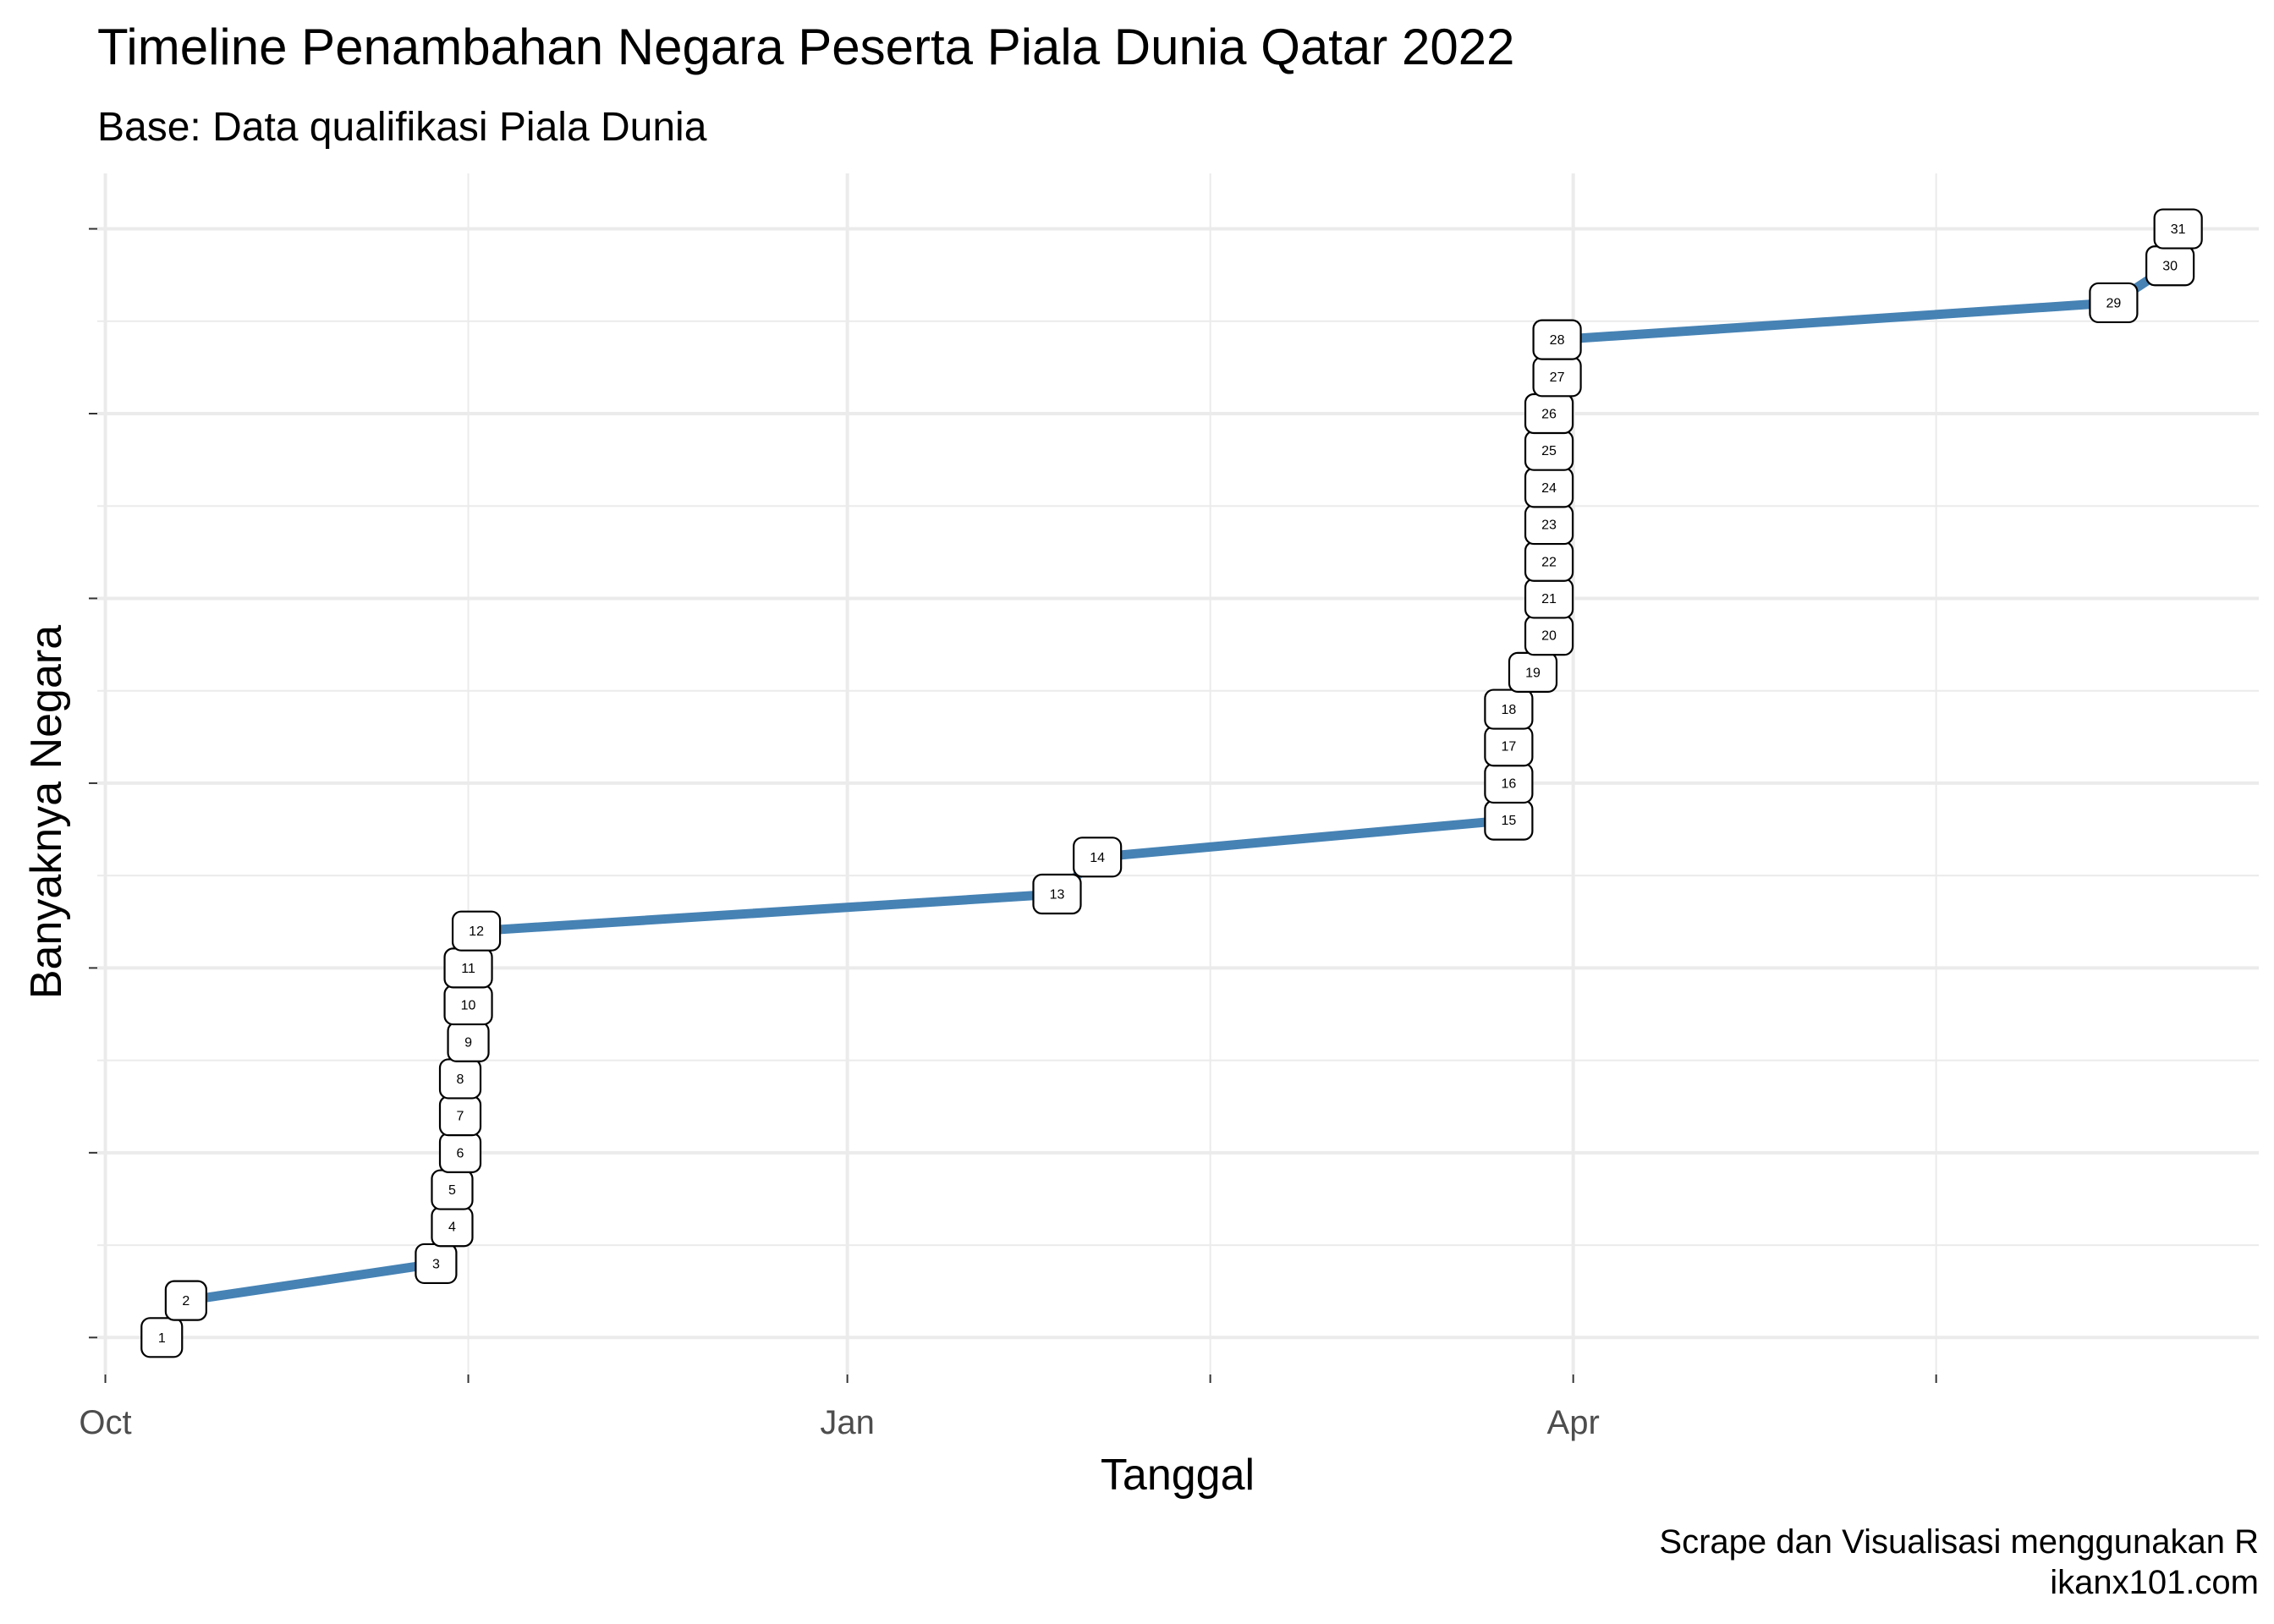  I want to click on data-point-text: 31, so click(2178, 230).